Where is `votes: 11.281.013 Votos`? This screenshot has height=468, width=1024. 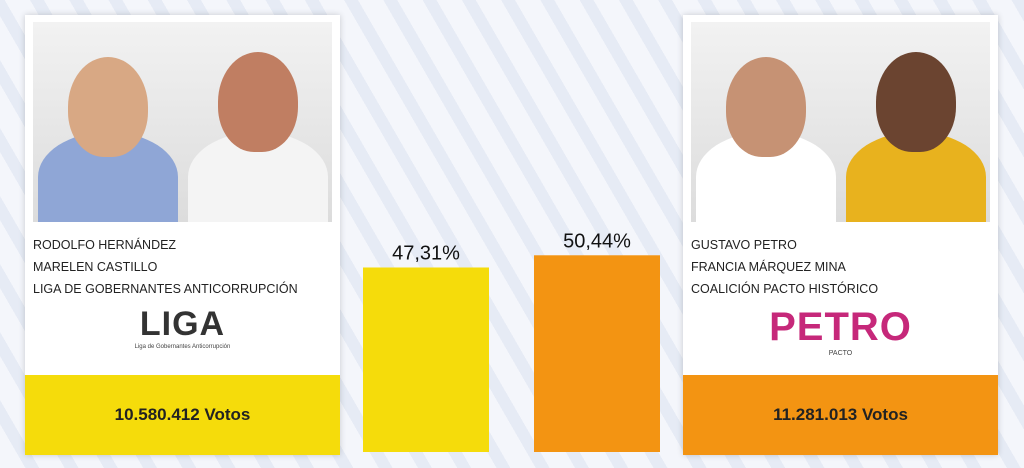
votes: 11.281.013 Votos is located at coordinates (840, 415).